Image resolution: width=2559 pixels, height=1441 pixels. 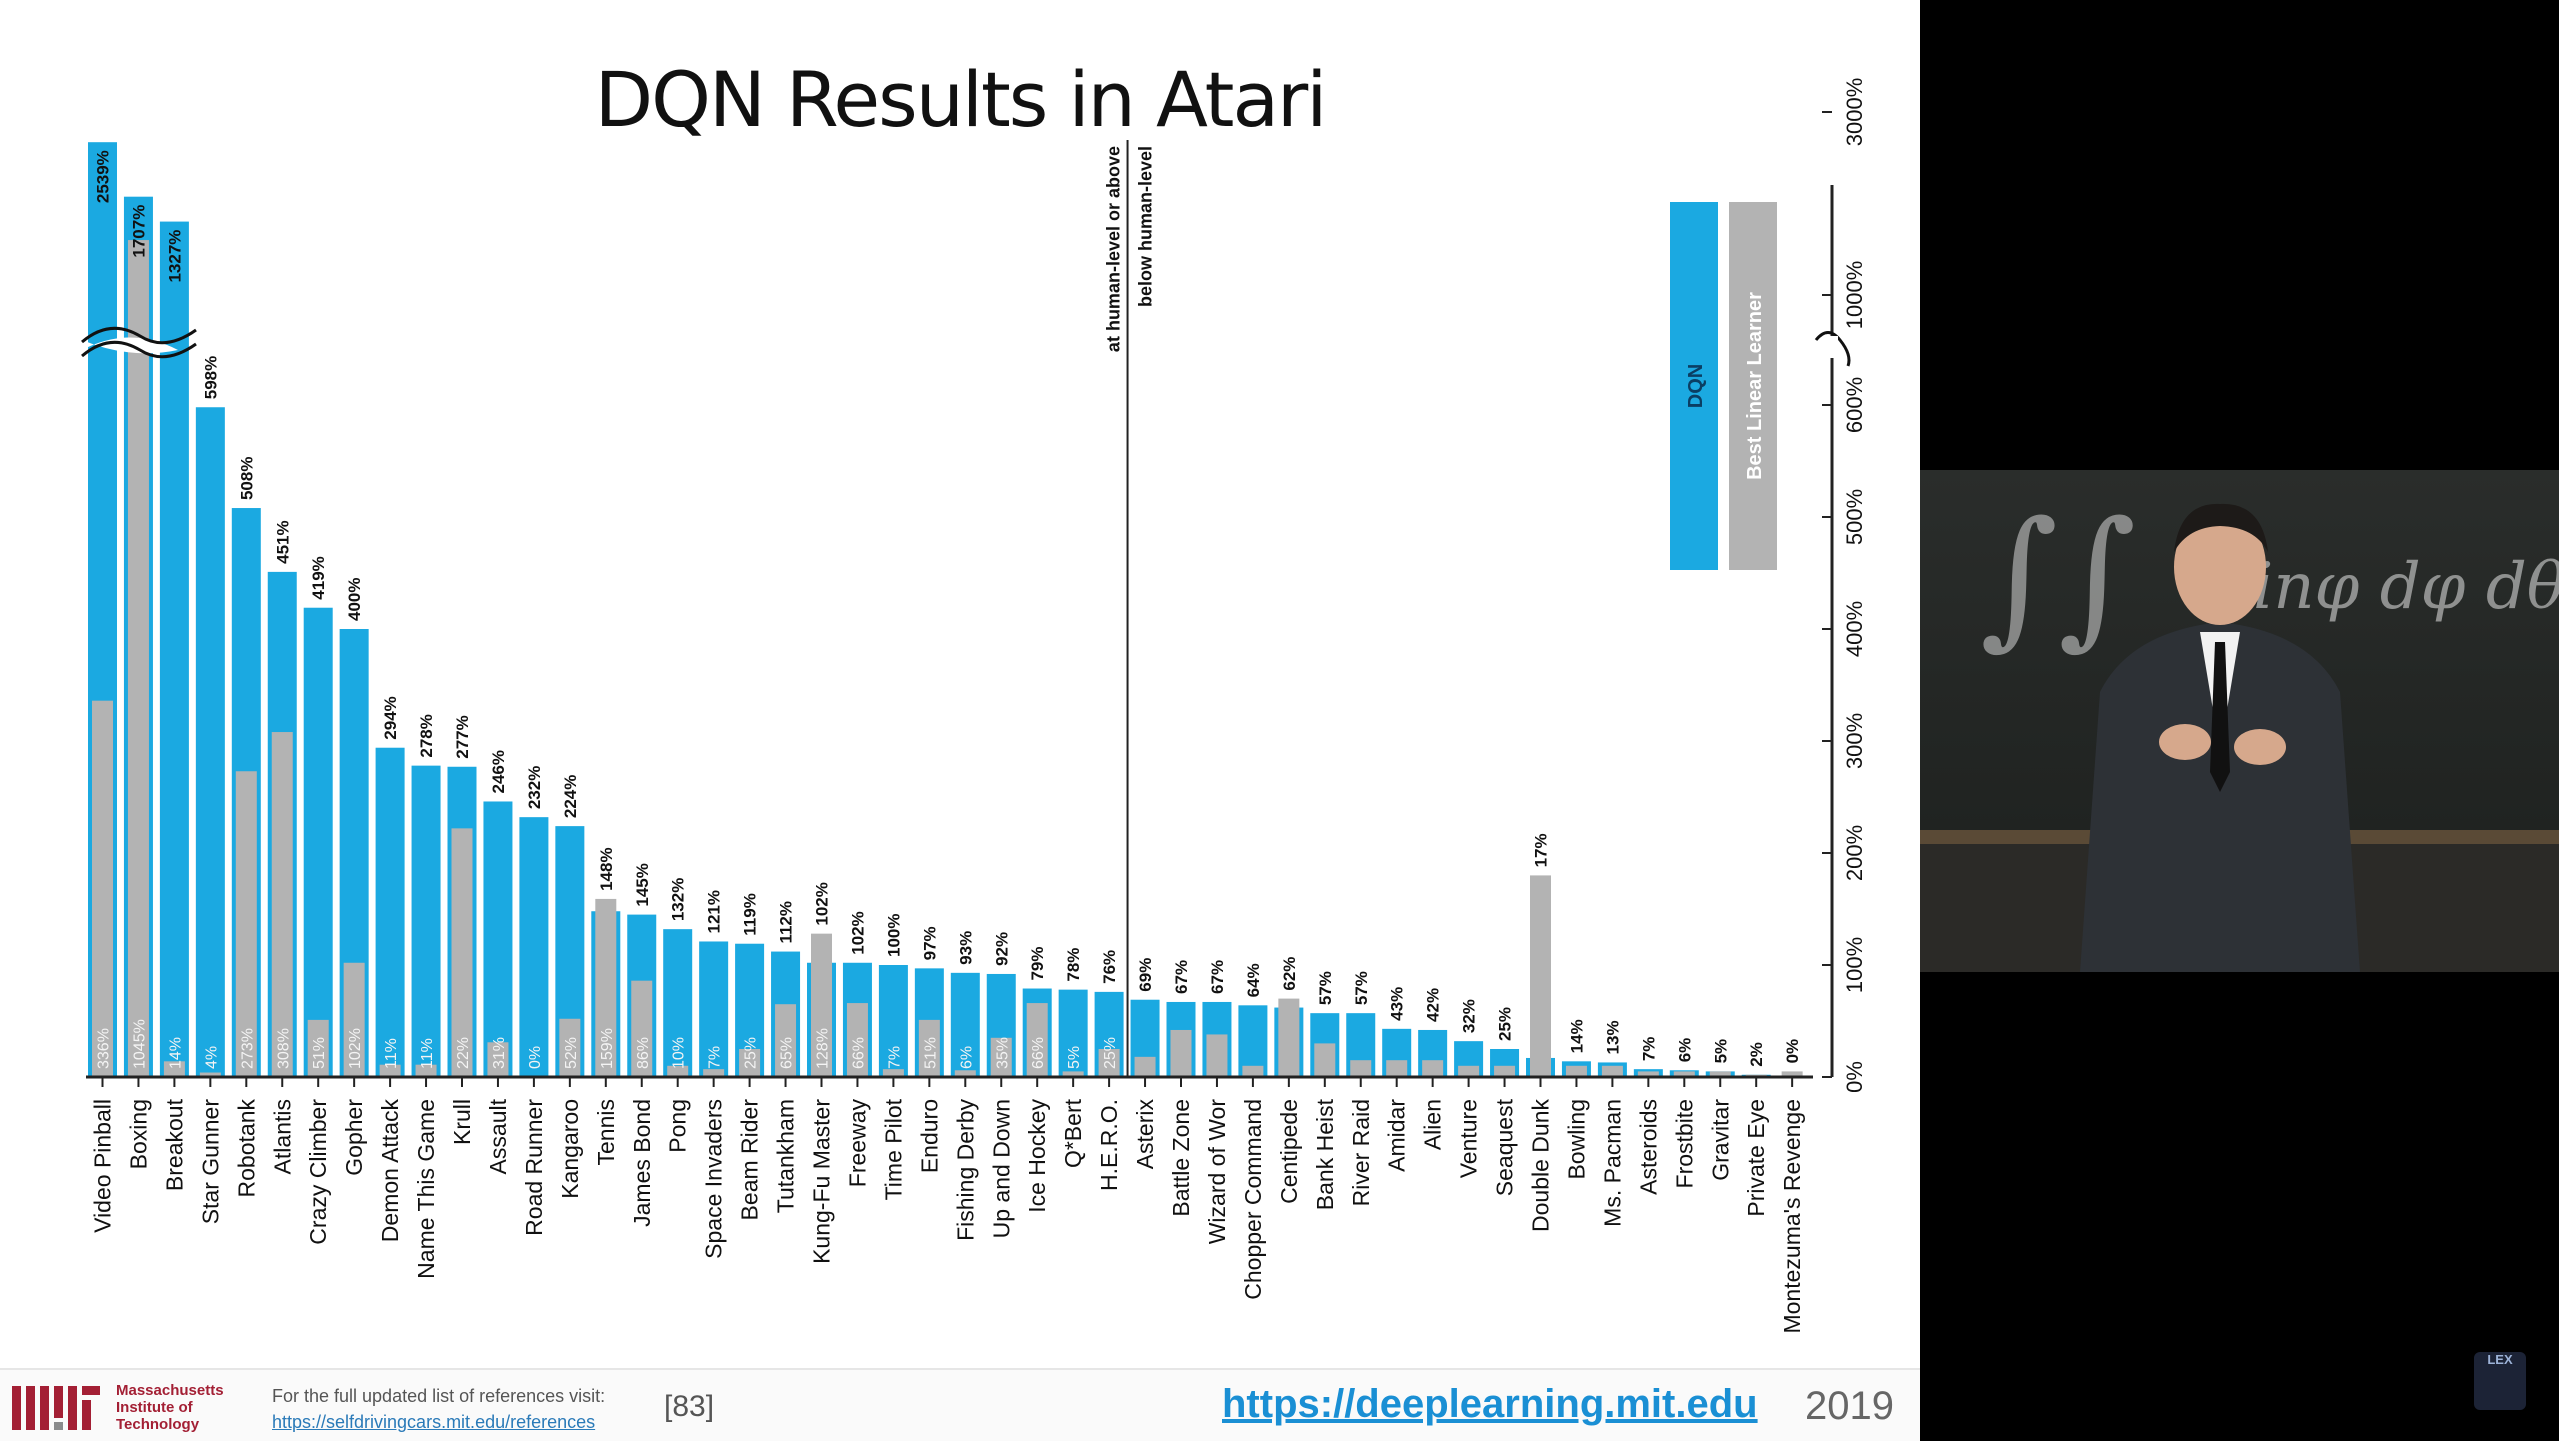 What do you see at coordinates (1684, 1050) in the screenshot?
I see `dqn-value-label: 6%` at bounding box center [1684, 1050].